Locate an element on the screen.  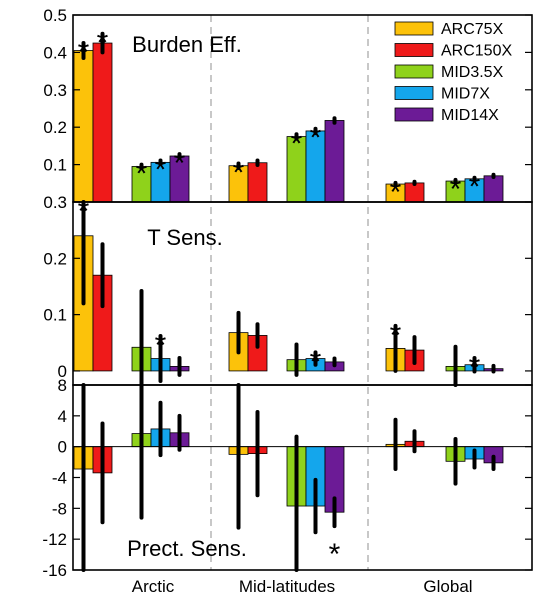
category-label-arctic: Arctic is located at coordinates (153, 586).